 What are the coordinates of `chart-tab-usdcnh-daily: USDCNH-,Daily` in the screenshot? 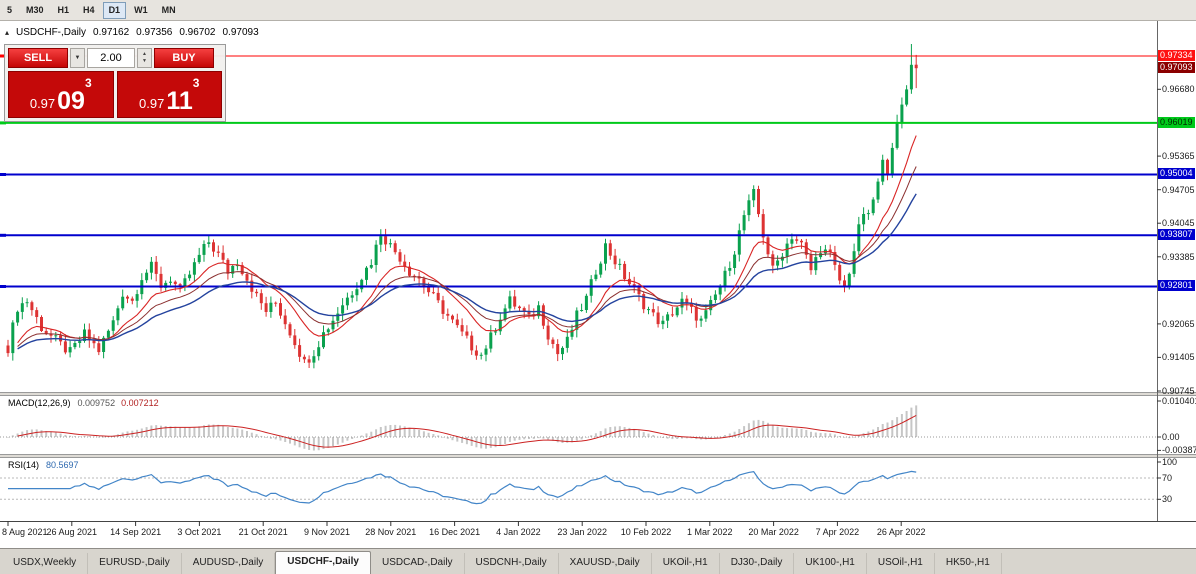 It's located at (512, 563).